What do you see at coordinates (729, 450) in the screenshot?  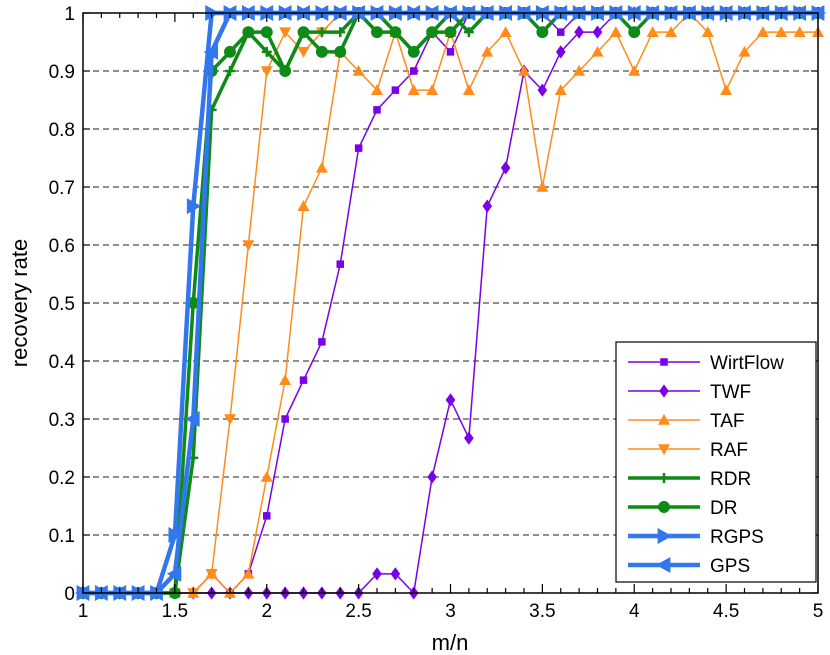 I see `legend-label: RAF` at bounding box center [729, 450].